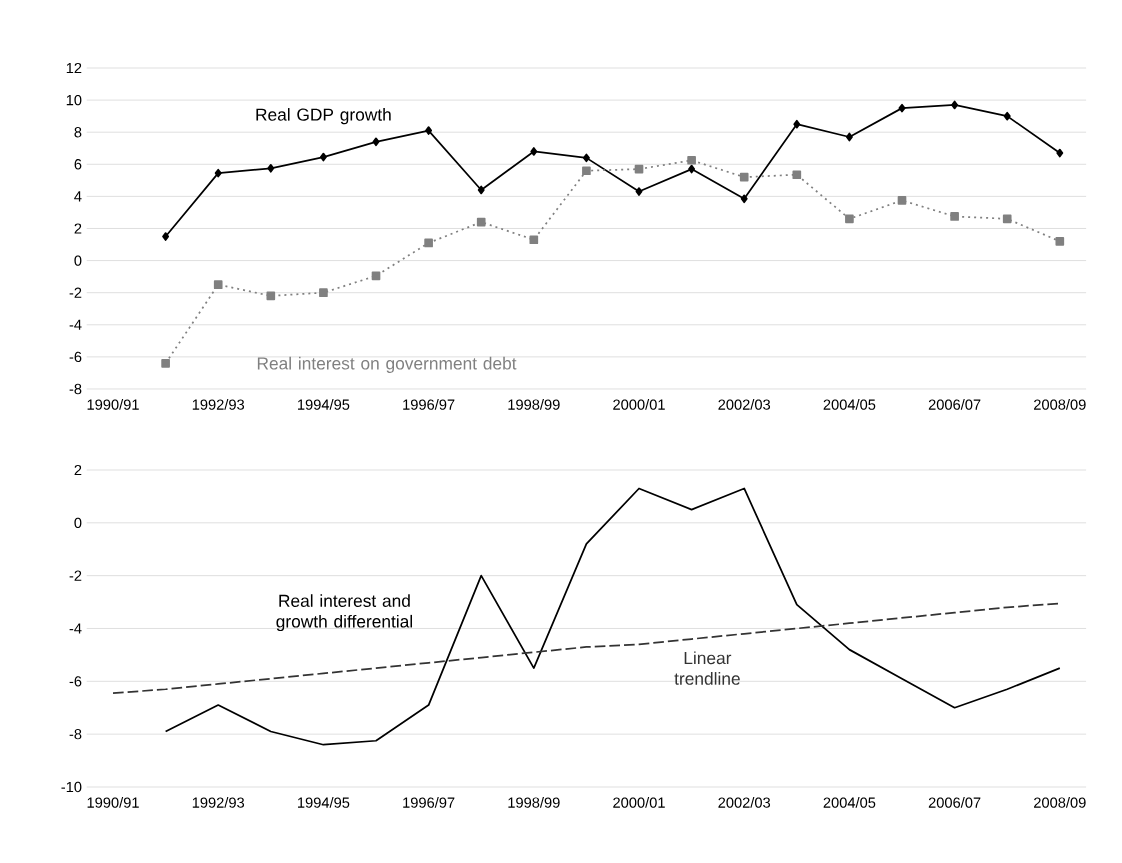  I want to click on y-tick-label: 12, so click(74, 68).